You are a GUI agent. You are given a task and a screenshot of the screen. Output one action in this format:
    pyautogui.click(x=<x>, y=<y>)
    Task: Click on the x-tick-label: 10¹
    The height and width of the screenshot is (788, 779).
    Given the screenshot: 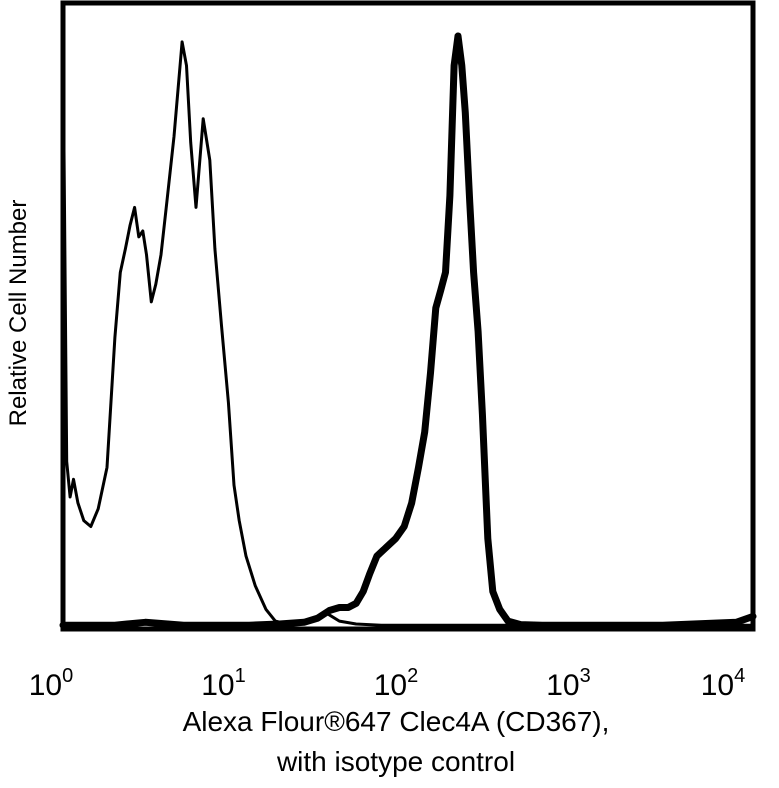 What is the action you would take?
    pyautogui.click(x=223, y=683)
    